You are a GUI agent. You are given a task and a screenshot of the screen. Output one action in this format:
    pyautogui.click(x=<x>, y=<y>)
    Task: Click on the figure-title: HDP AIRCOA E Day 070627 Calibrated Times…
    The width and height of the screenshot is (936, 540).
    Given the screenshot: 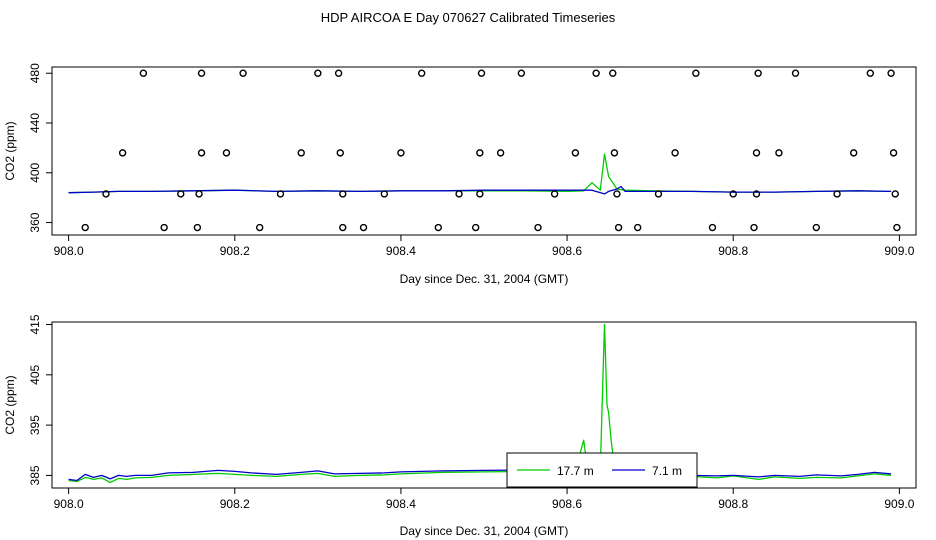 What is the action you would take?
    pyautogui.click(x=468, y=17)
    